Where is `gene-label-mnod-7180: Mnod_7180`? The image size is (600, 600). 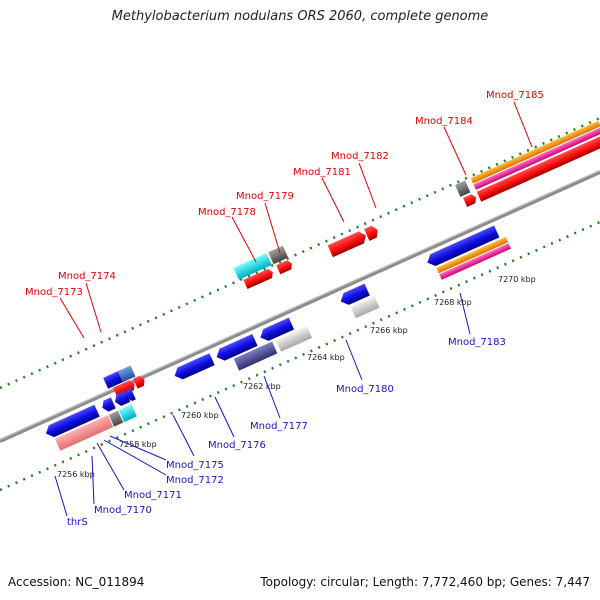
gene-label-mnod-7180: Mnod_7180 is located at coordinates (365, 389).